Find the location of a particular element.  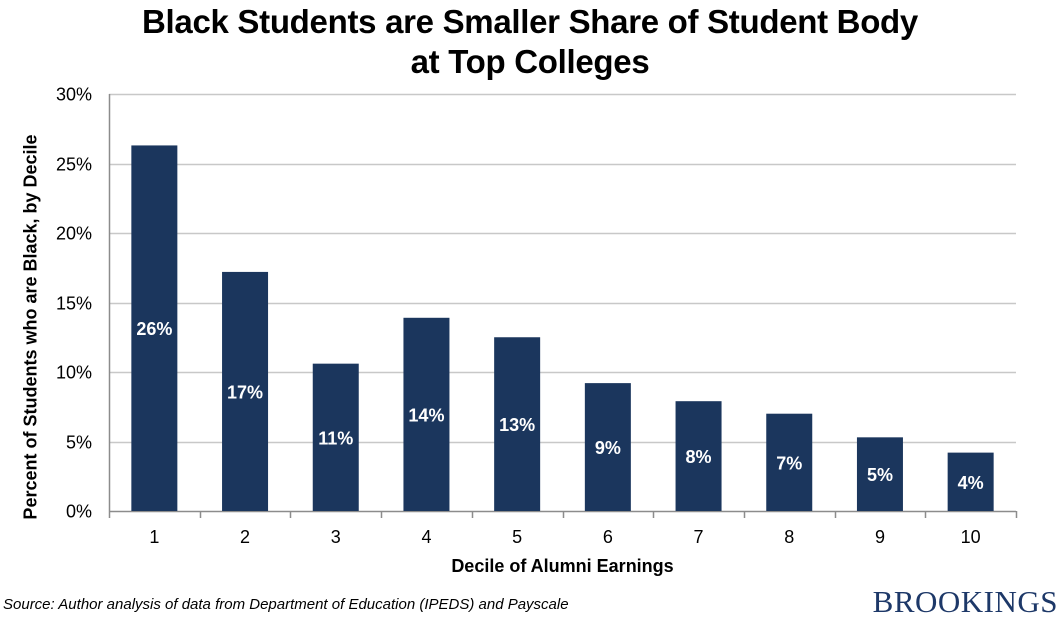

y-tick-label: 10% is located at coordinates (74, 373).